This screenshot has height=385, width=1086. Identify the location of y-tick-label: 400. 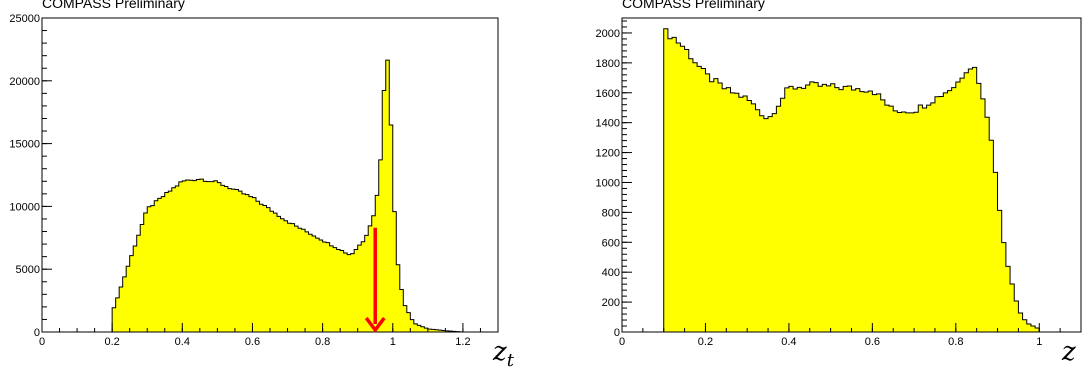
(611, 273).